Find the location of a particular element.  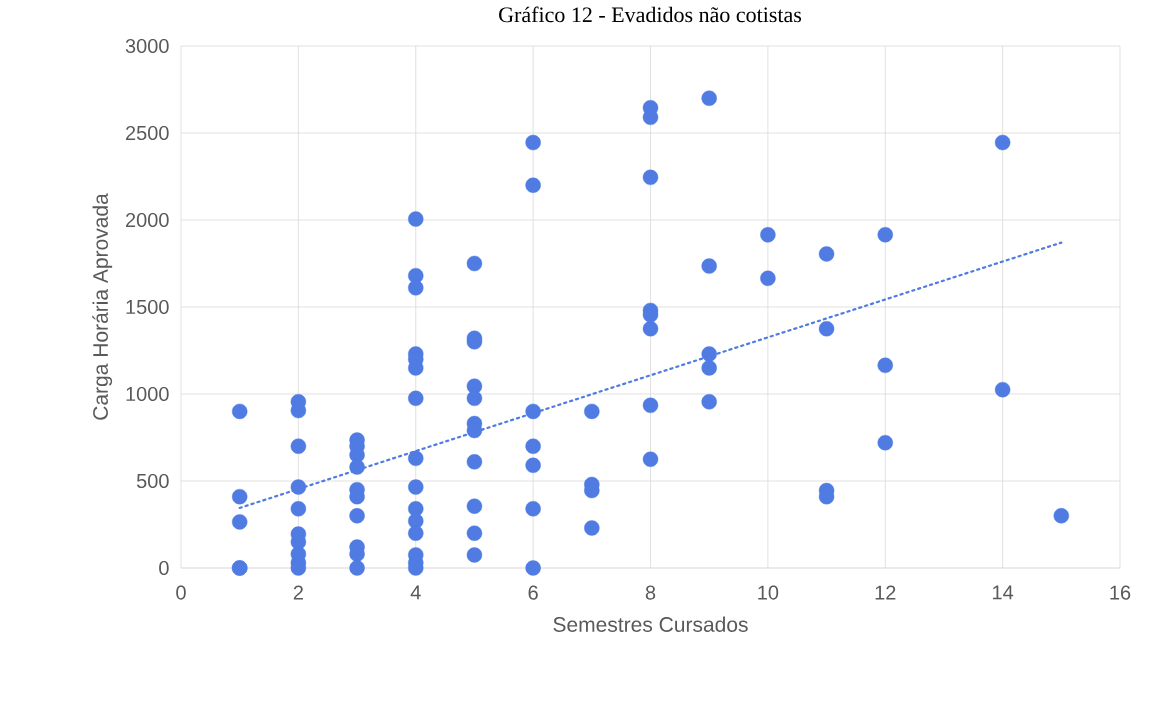

y-tick-label: 1000 is located at coordinates (147, 394).